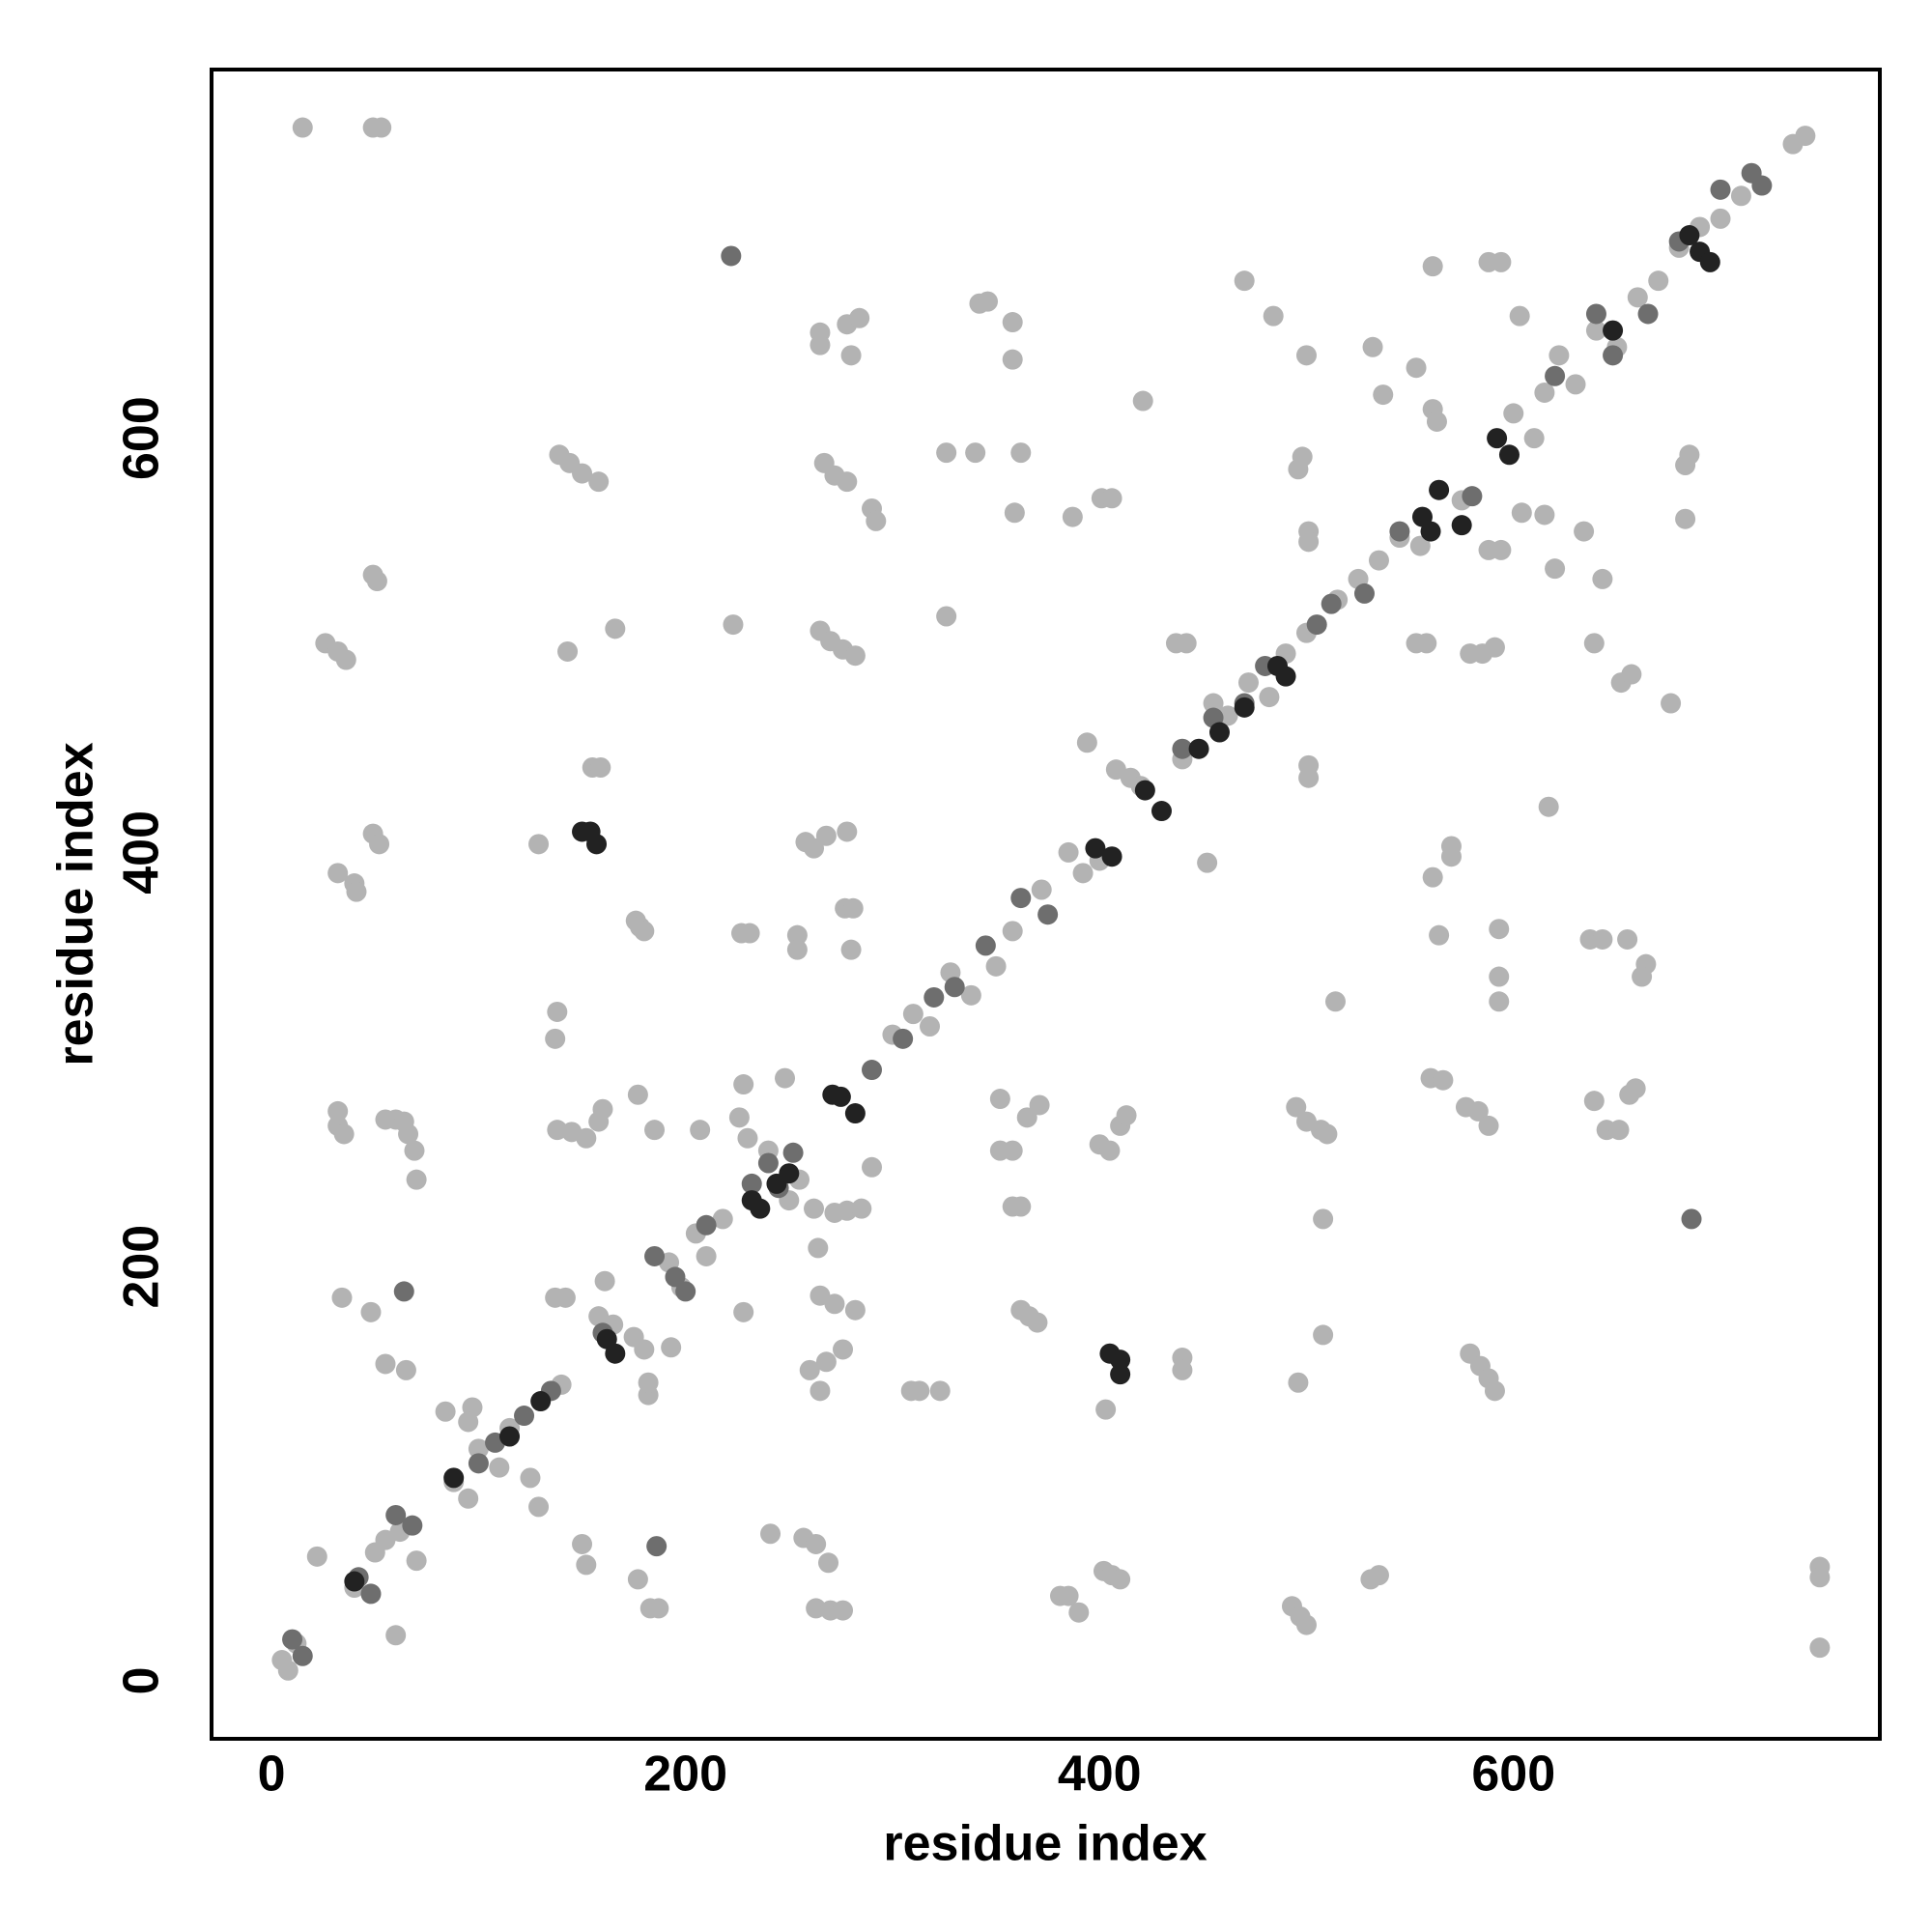 This screenshot has width=1932, height=1932. Describe the element at coordinates (1513, 1775) in the screenshot. I see `x-tick-label: 600` at that location.